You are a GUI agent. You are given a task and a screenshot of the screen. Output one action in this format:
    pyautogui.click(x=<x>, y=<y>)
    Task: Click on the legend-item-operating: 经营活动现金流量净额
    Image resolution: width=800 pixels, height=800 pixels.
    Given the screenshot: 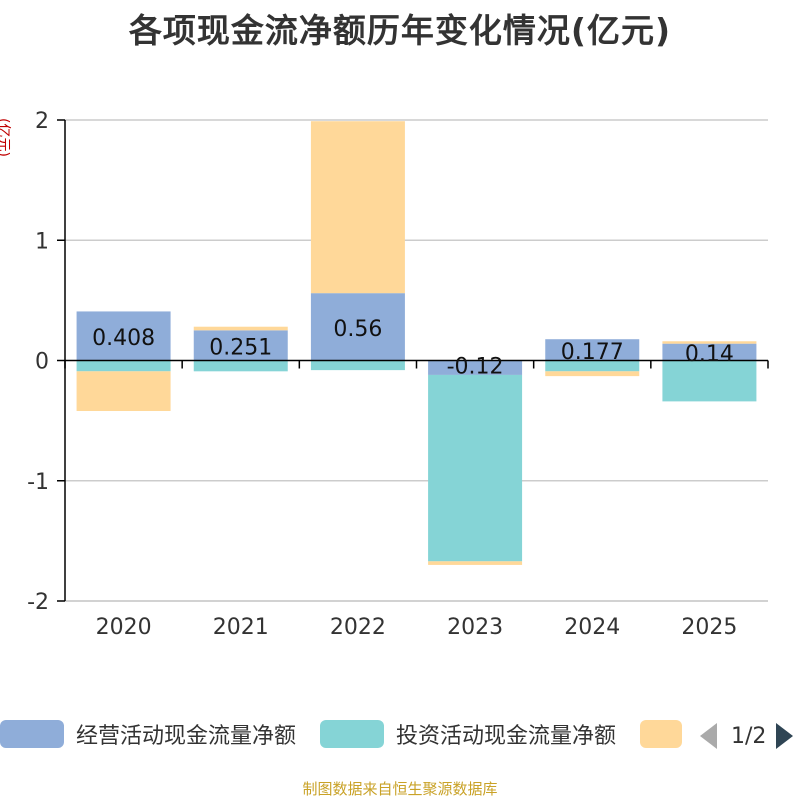 What is the action you would take?
    pyautogui.click(x=148, y=734)
    